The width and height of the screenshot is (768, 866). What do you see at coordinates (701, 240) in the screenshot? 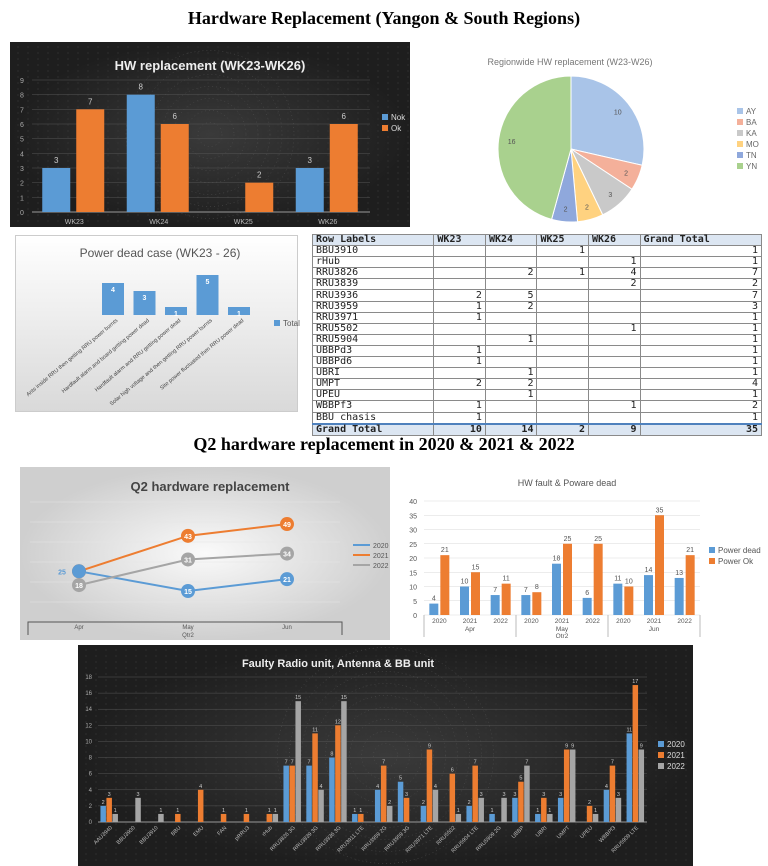
I see `column-header: Grand Total` at bounding box center [701, 240].